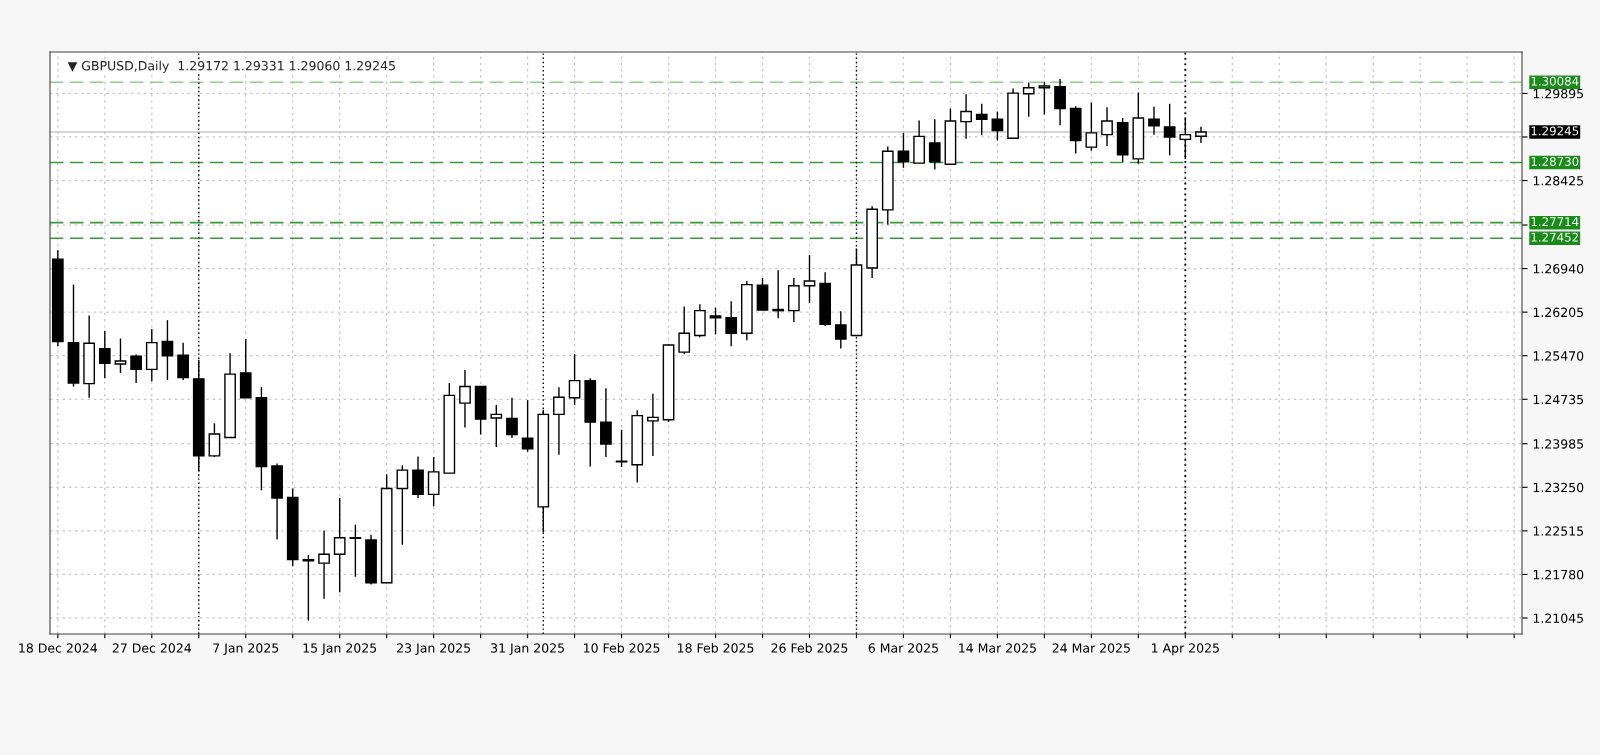 This screenshot has height=755, width=1600. What do you see at coordinates (1558, 399) in the screenshot?
I see `y-tick-label: 1.24735` at bounding box center [1558, 399].